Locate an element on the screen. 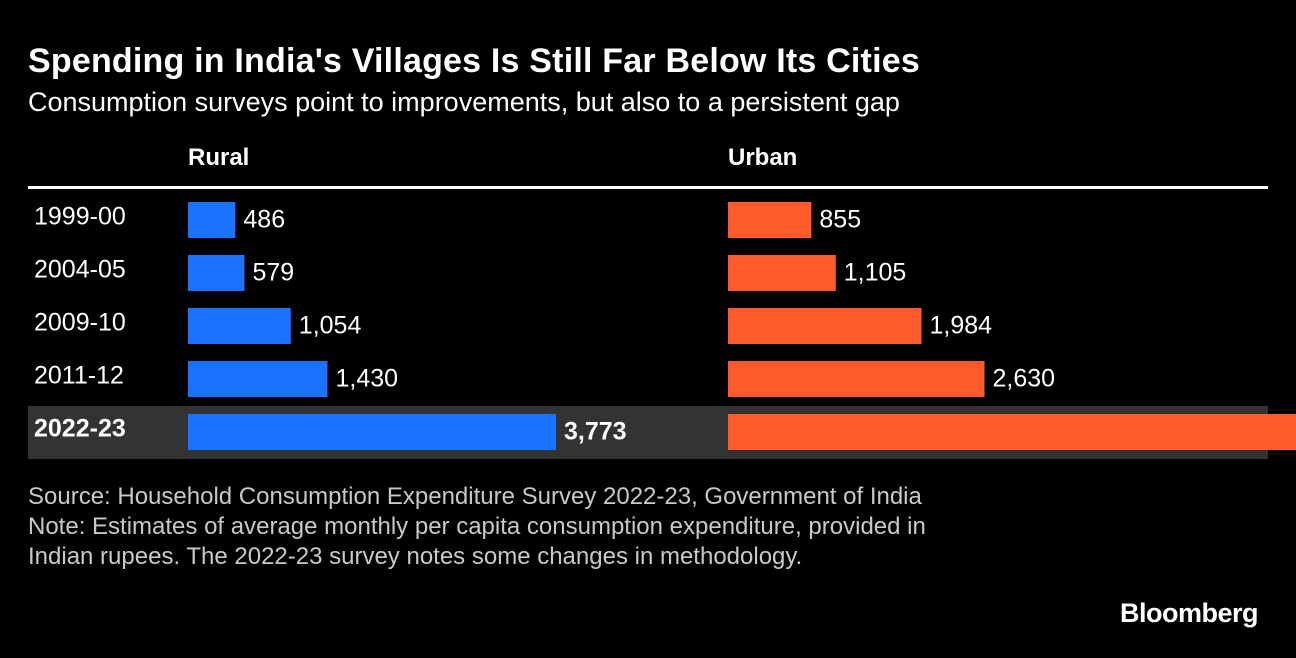  urban-value-label: 1,105 is located at coordinates (875, 273).